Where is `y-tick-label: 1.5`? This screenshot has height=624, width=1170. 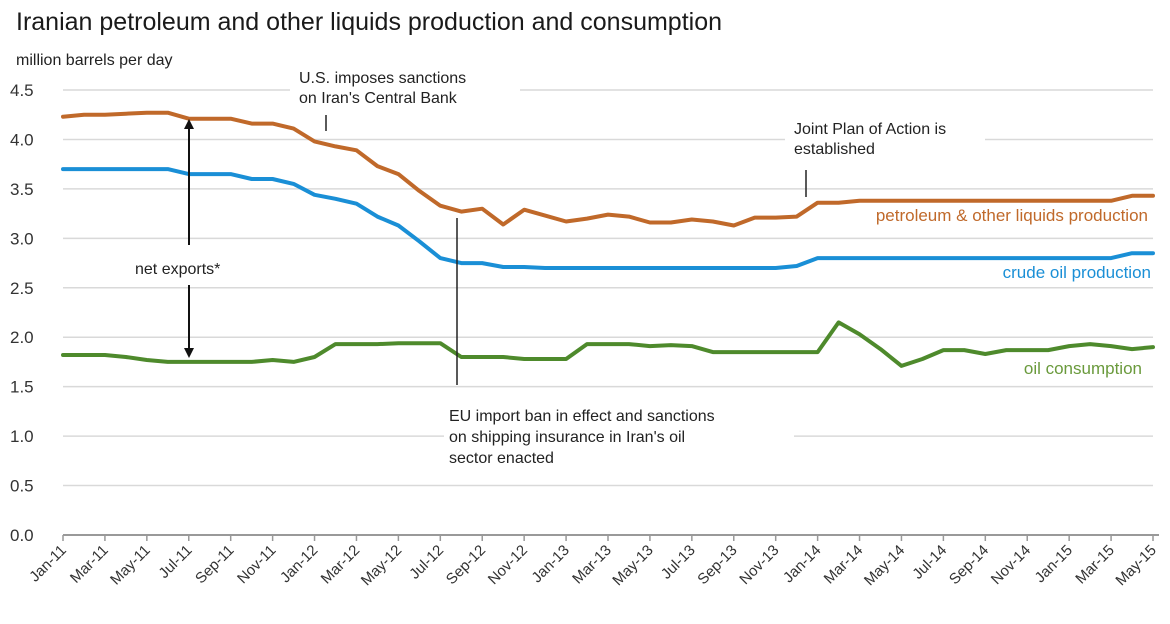
y-tick-label: 1.5 is located at coordinates (22, 387).